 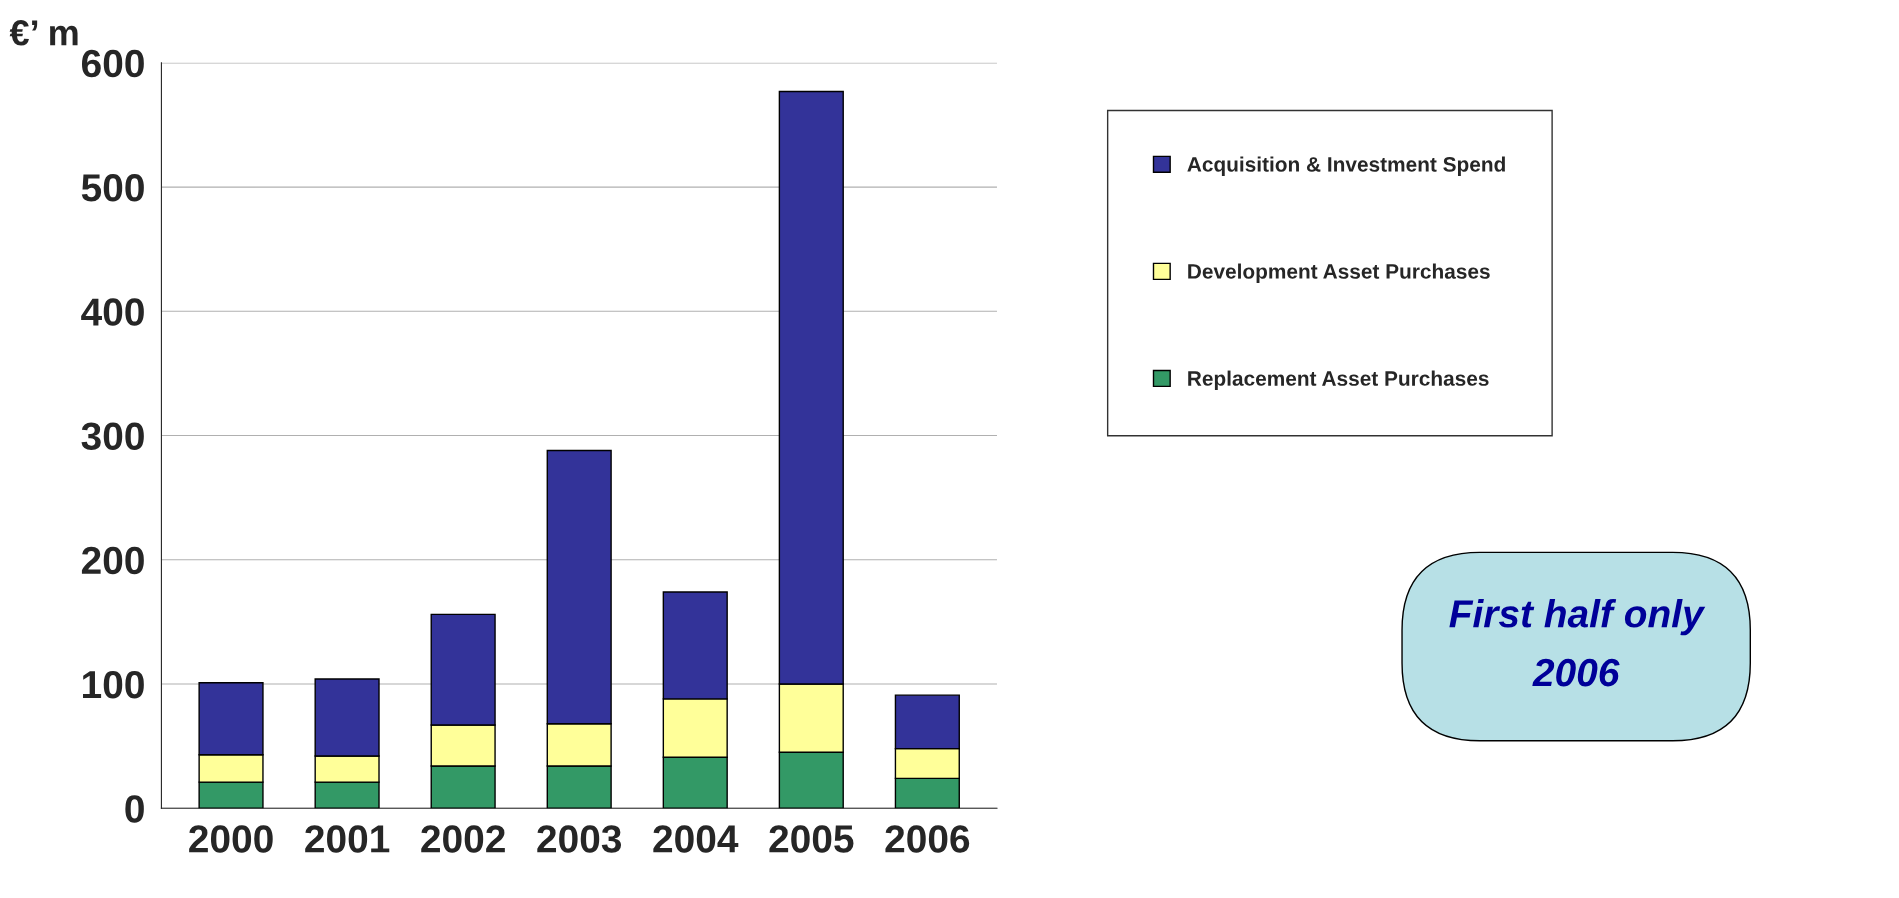 I want to click on y-tick-label: 600, so click(x=112, y=63).